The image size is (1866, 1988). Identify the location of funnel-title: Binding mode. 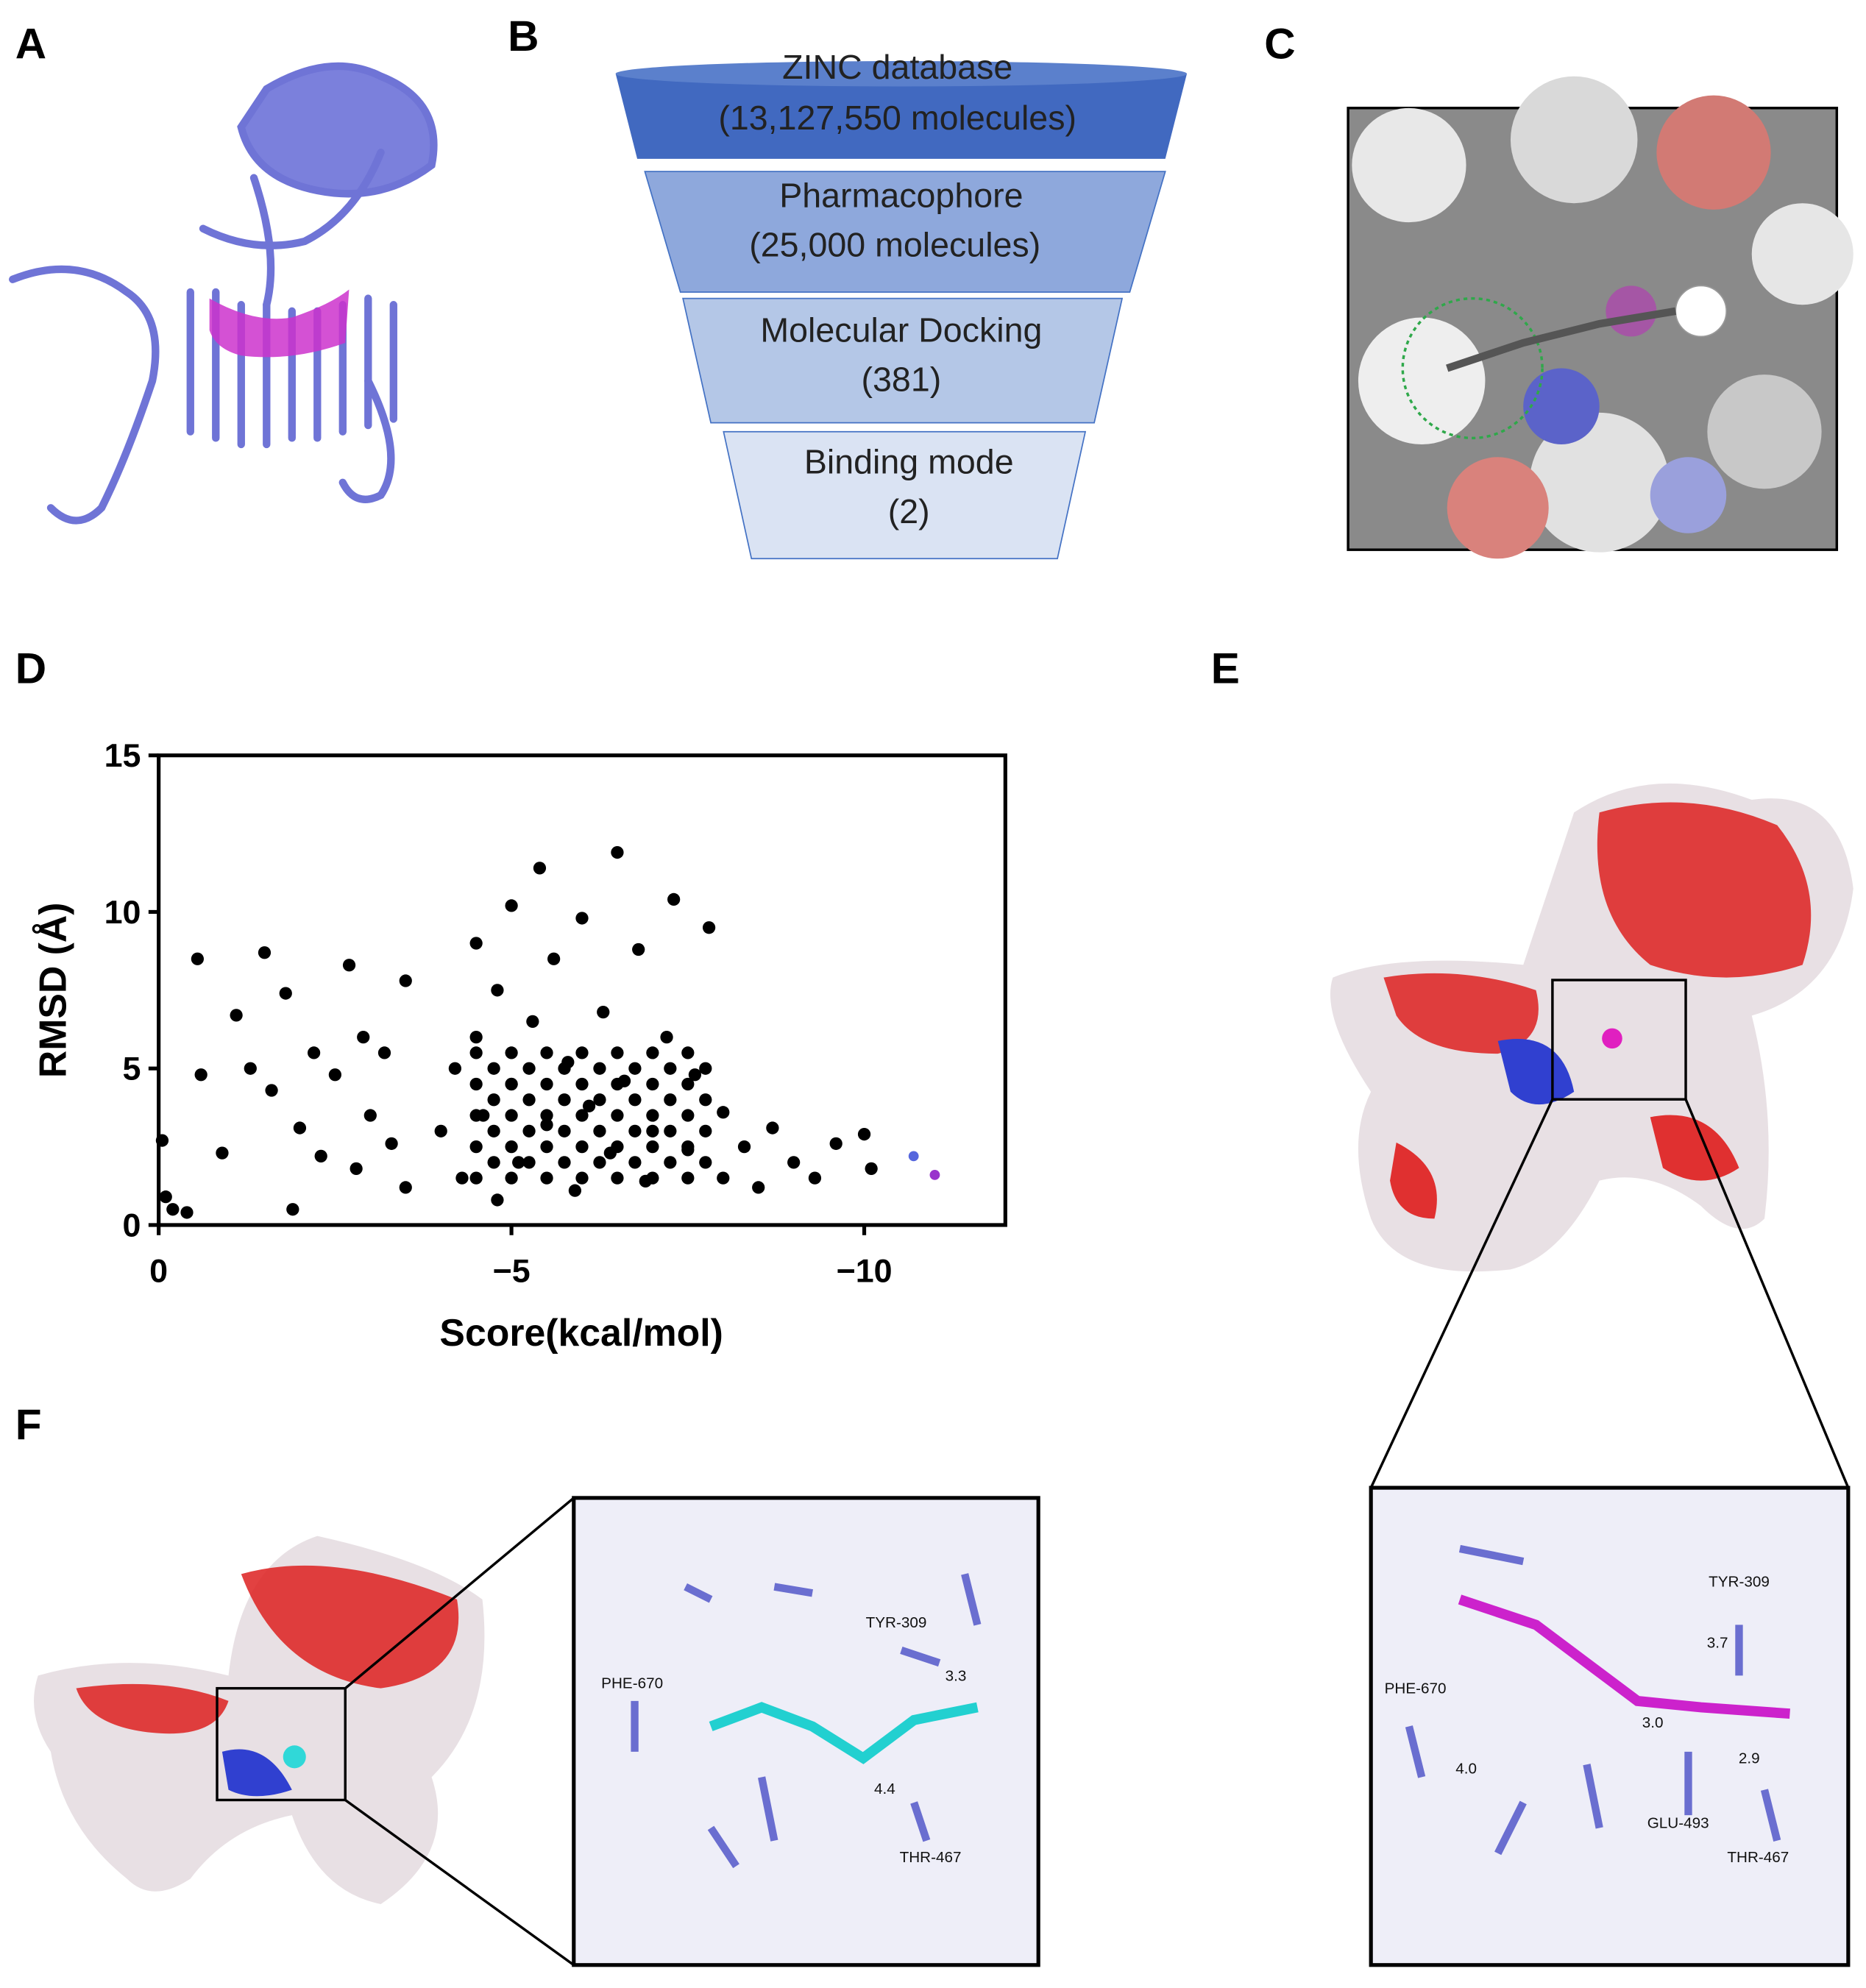
(909, 462).